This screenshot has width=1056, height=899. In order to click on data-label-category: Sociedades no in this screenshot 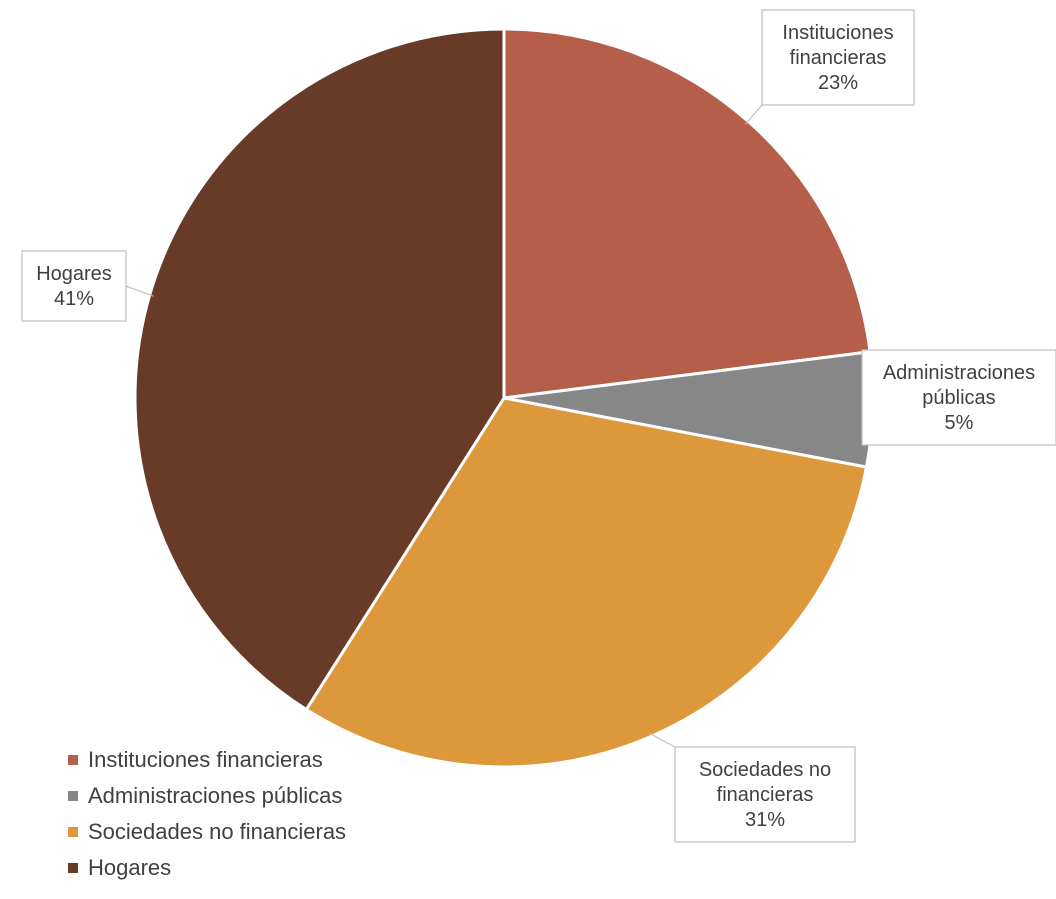, I will do `click(765, 770)`.